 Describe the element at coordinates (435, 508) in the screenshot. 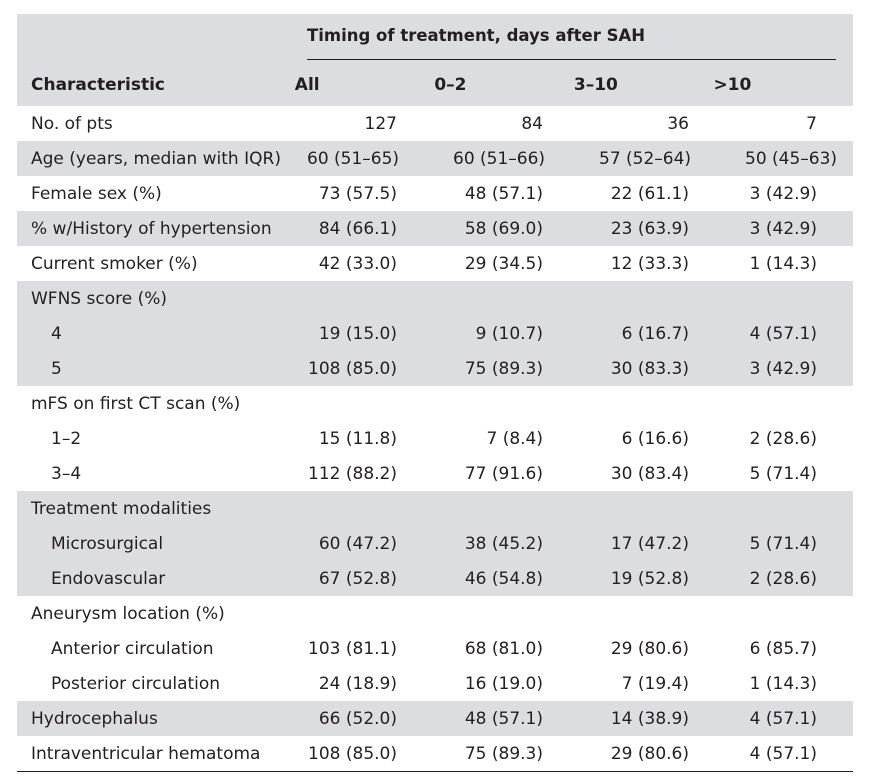

I see `table-row: Treatment modalities` at that location.